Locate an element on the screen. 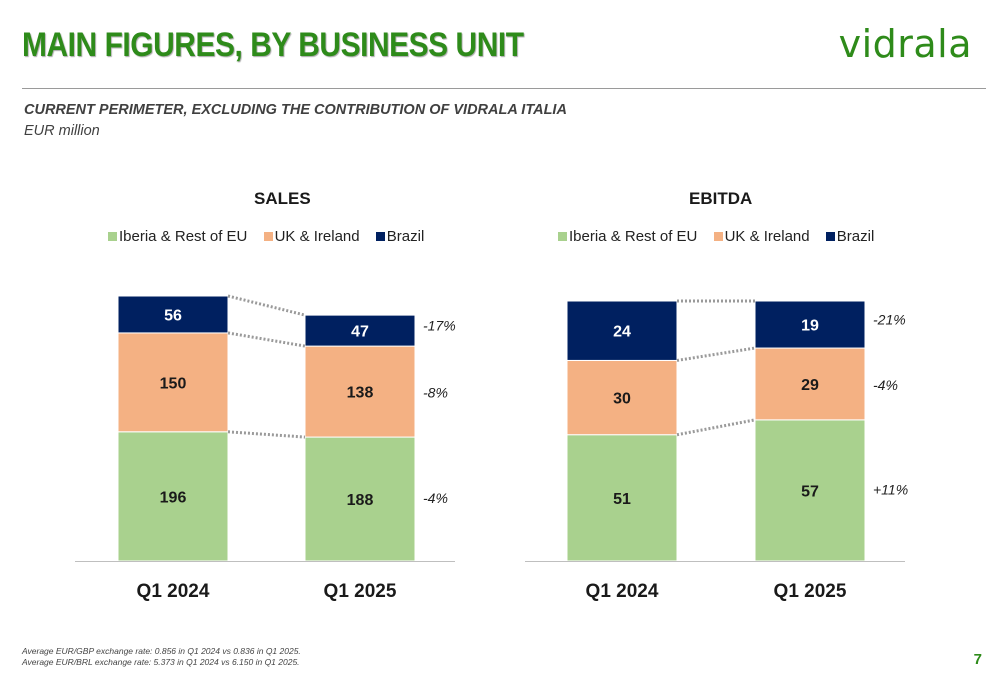 This screenshot has height=685, width=1000. header-divider is located at coordinates (504, 88).